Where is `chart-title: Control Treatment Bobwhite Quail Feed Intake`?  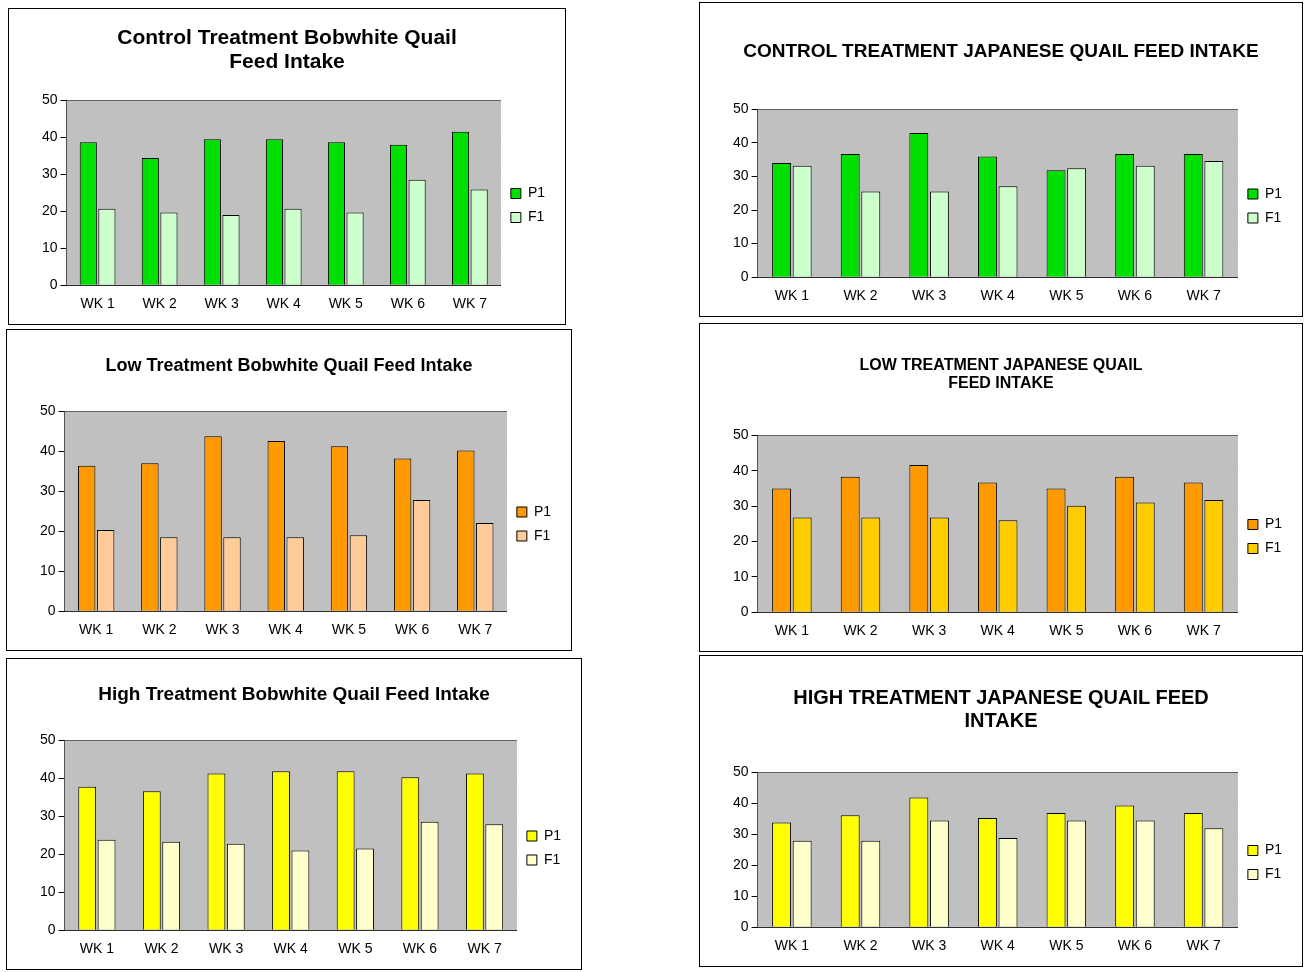
chart-title: Control Treatment Bobwhite Quail Feed Intake is located at coordinates (287, 49).